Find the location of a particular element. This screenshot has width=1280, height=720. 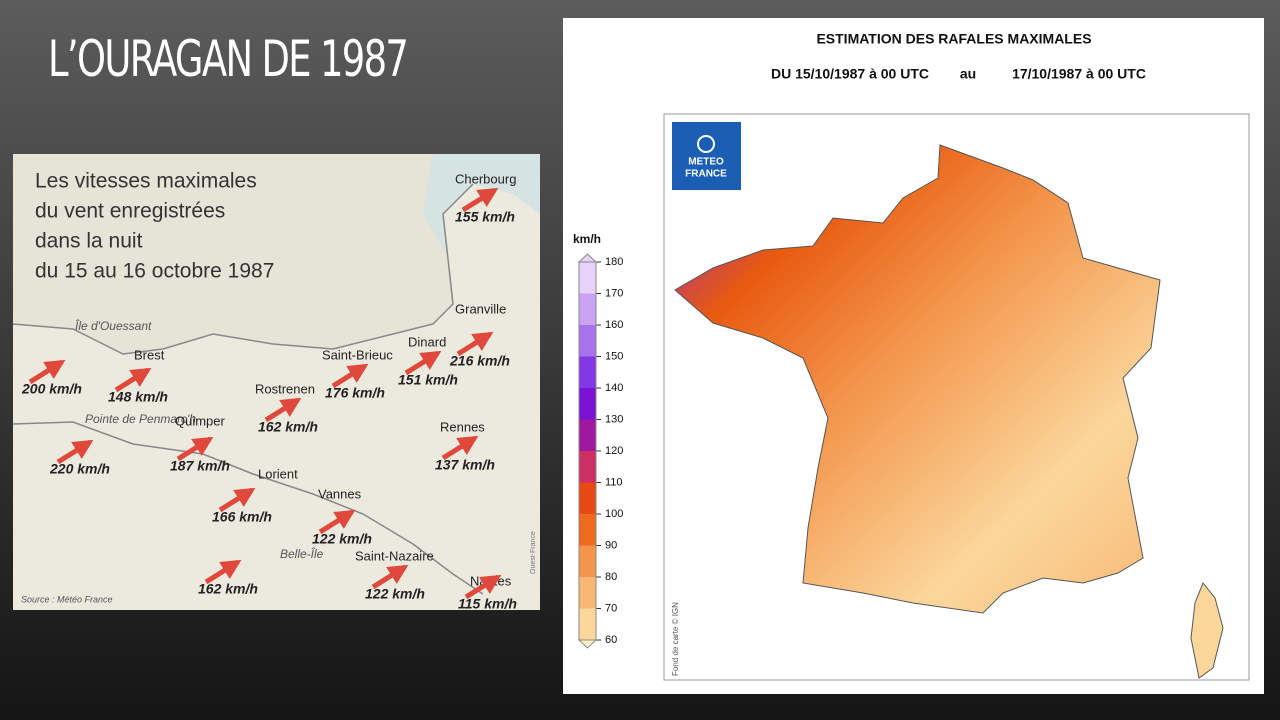

logo-icon is located at coordinates (706, 144).